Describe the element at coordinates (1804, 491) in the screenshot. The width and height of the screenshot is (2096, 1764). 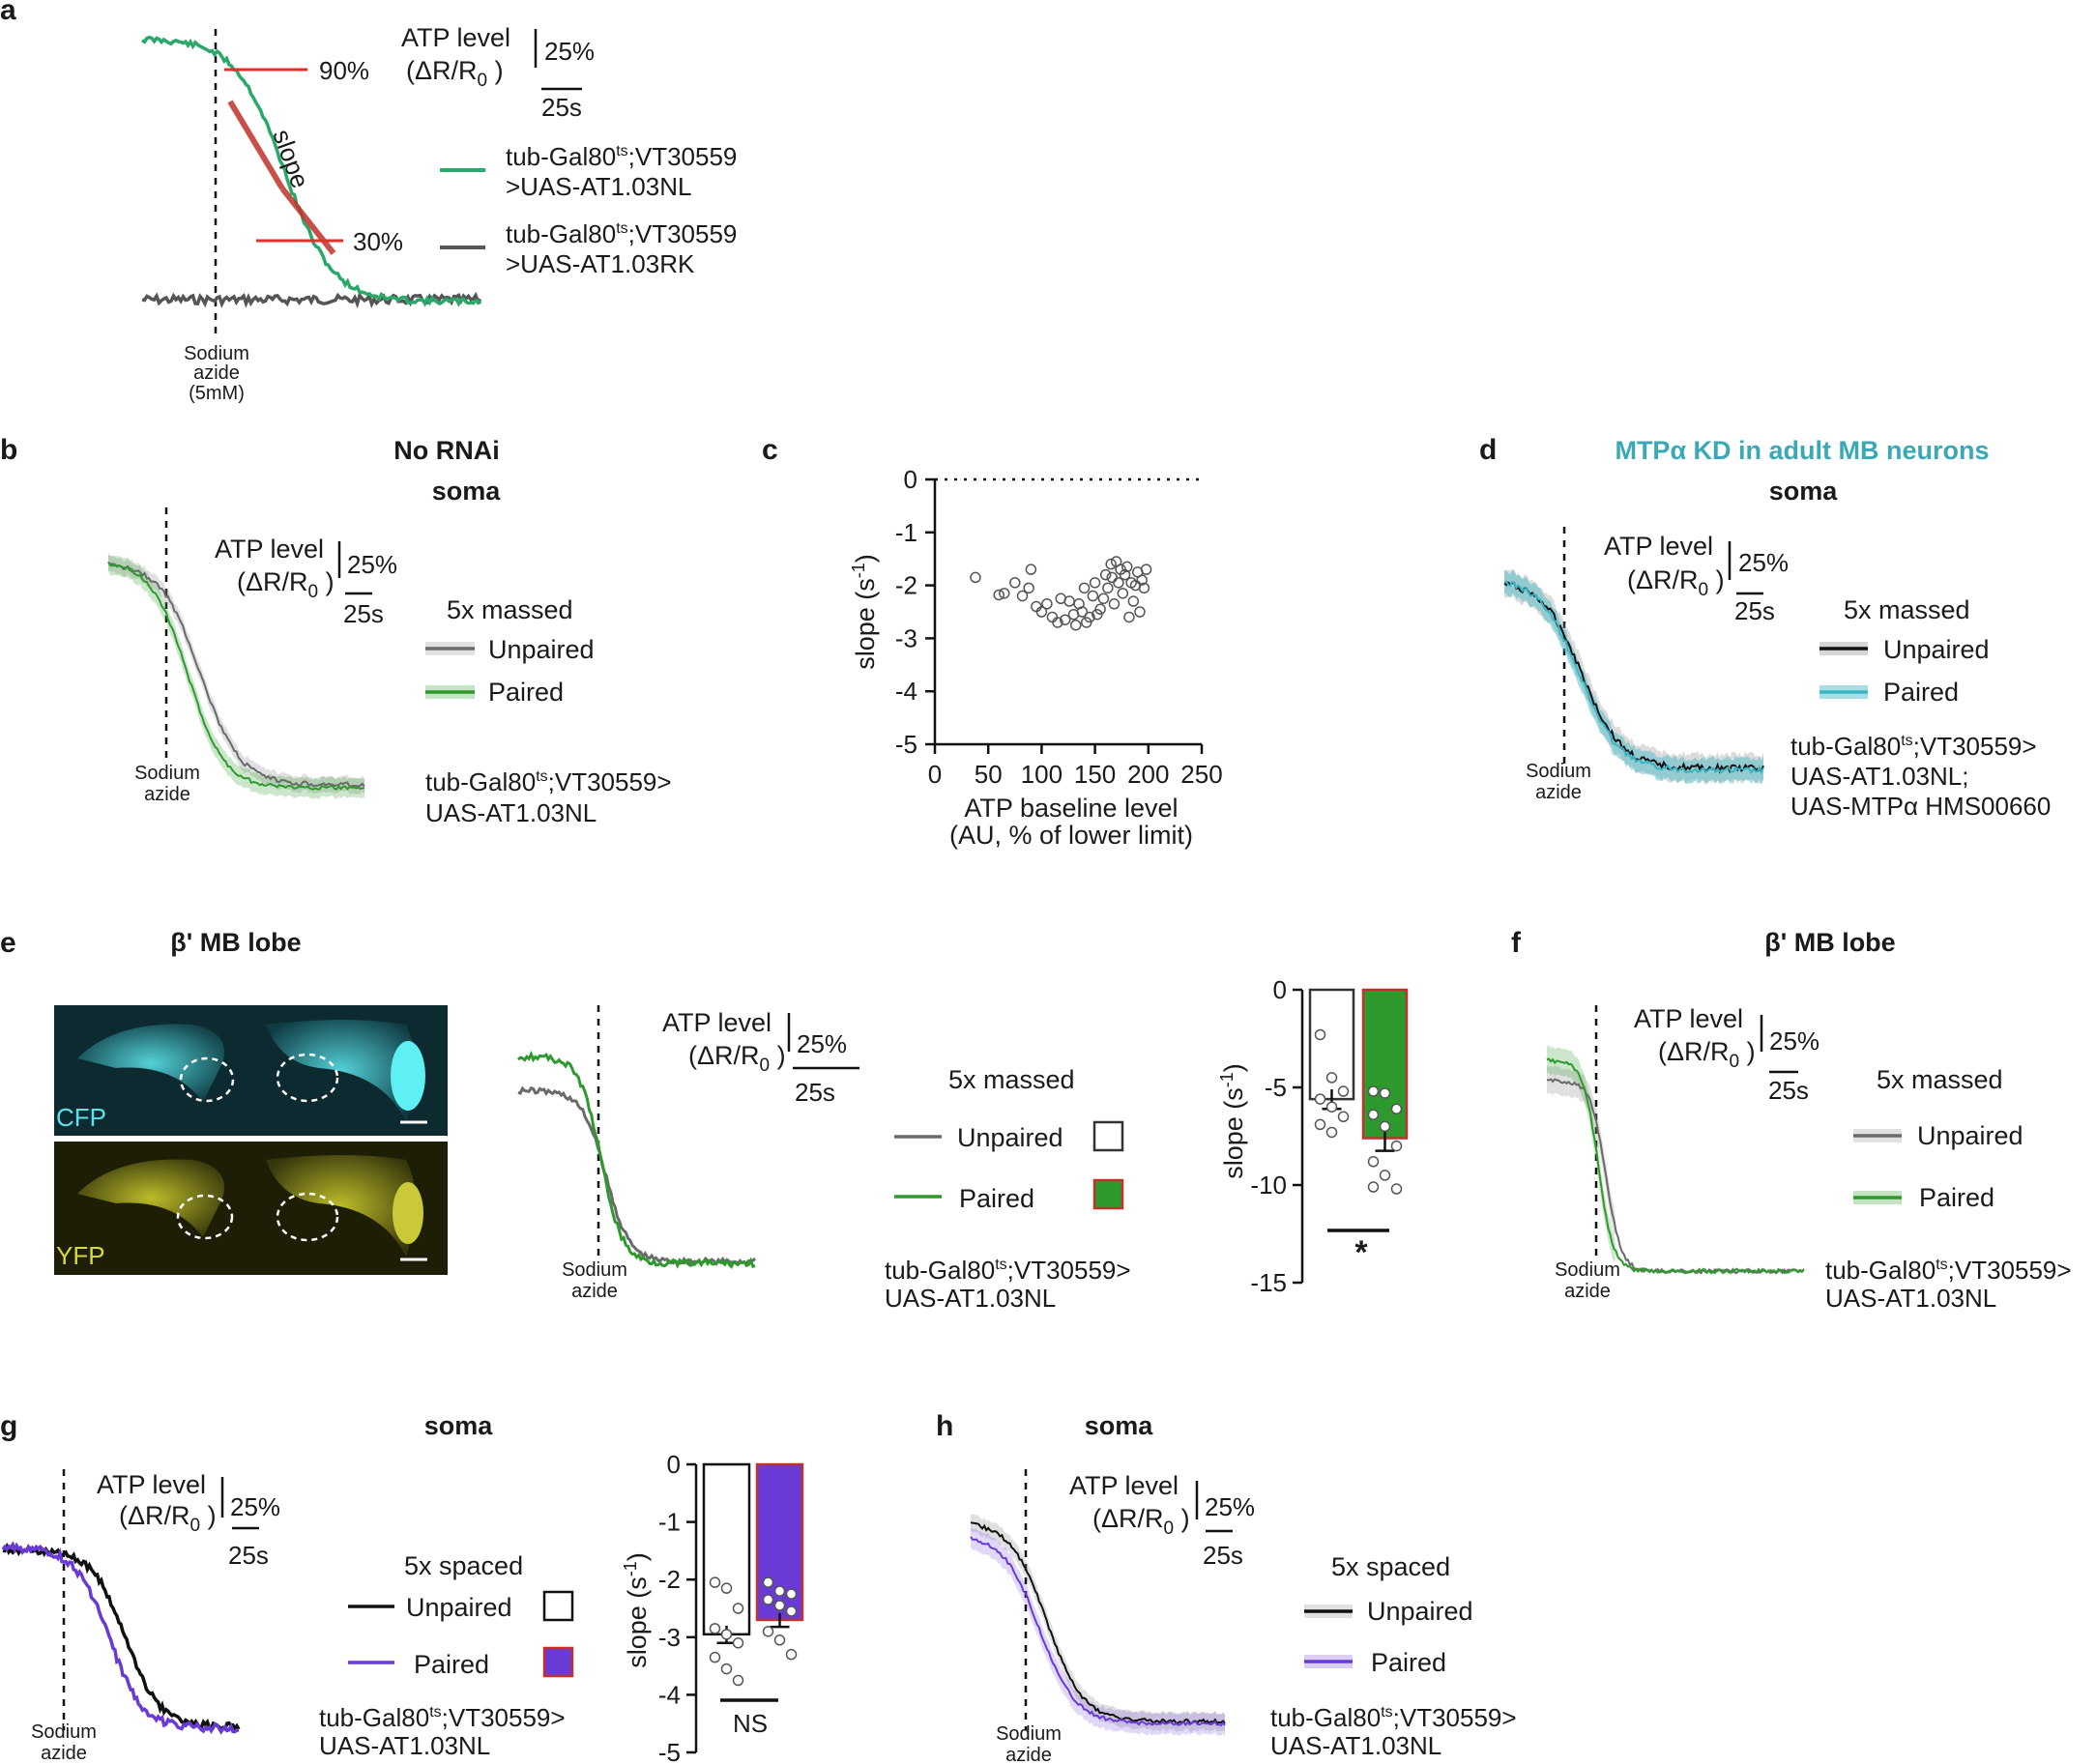
I see `panel-d-subtitle: soma` at that location.